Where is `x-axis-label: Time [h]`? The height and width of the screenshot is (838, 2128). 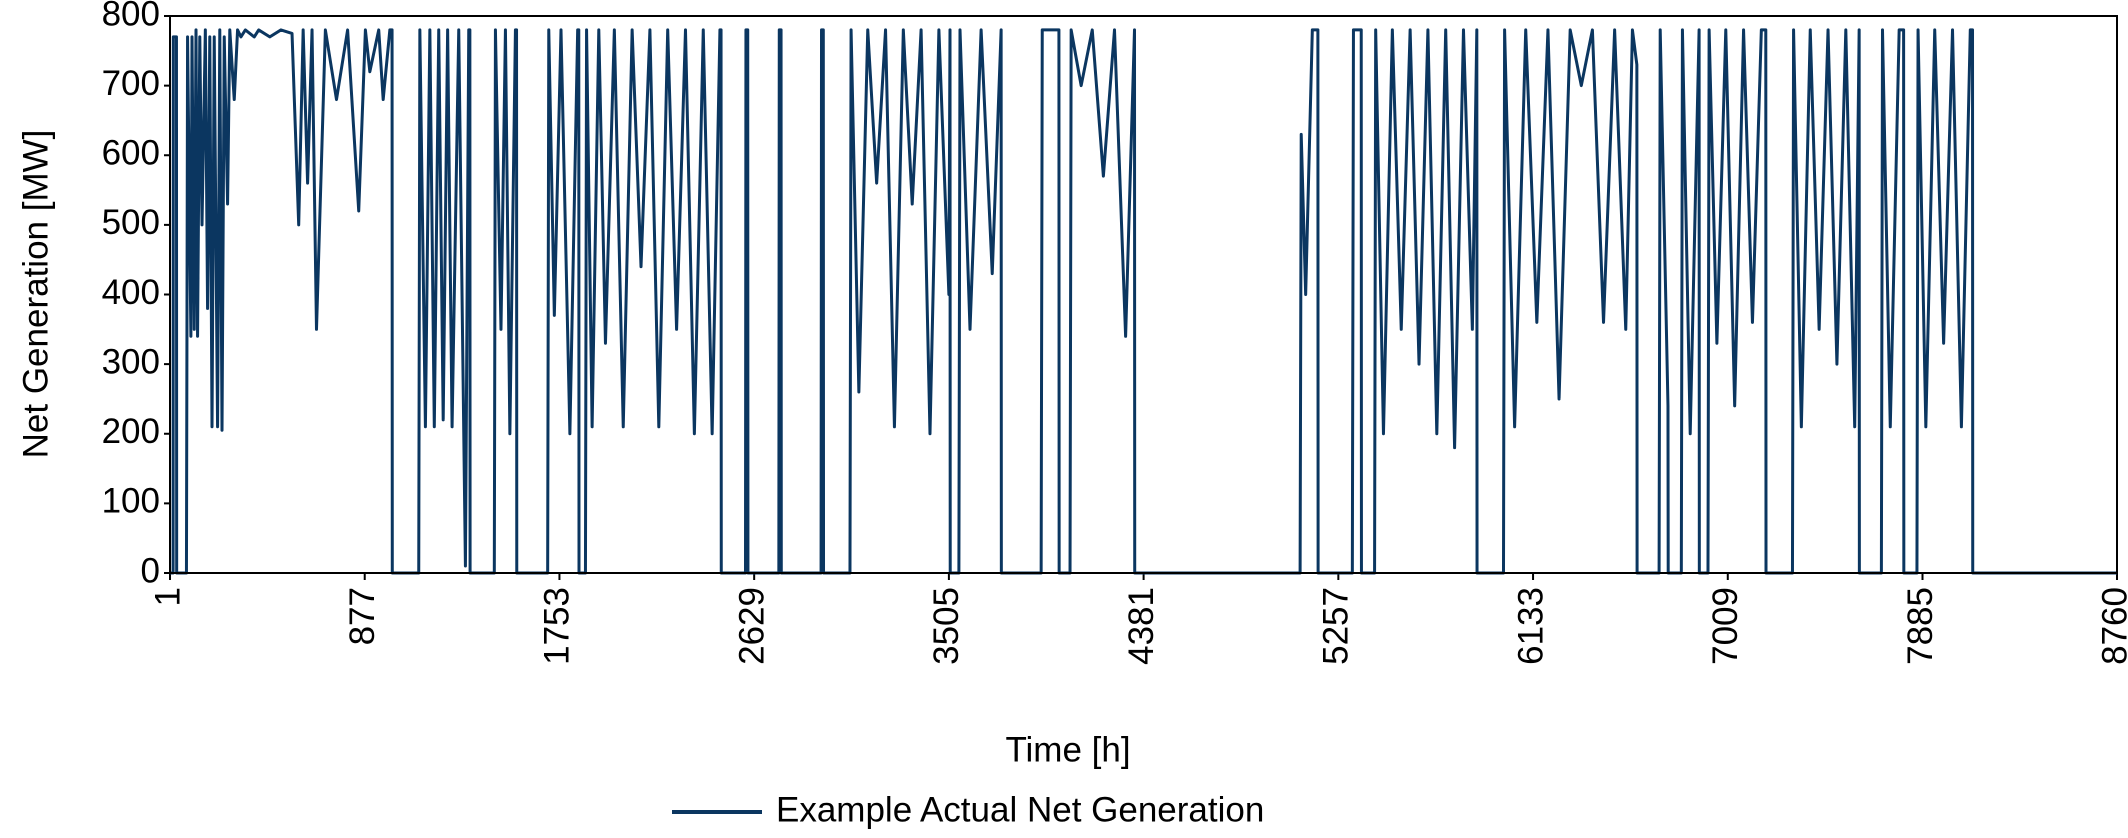
x-axis-label: Time [h] is located at coordinates (1067, 749).